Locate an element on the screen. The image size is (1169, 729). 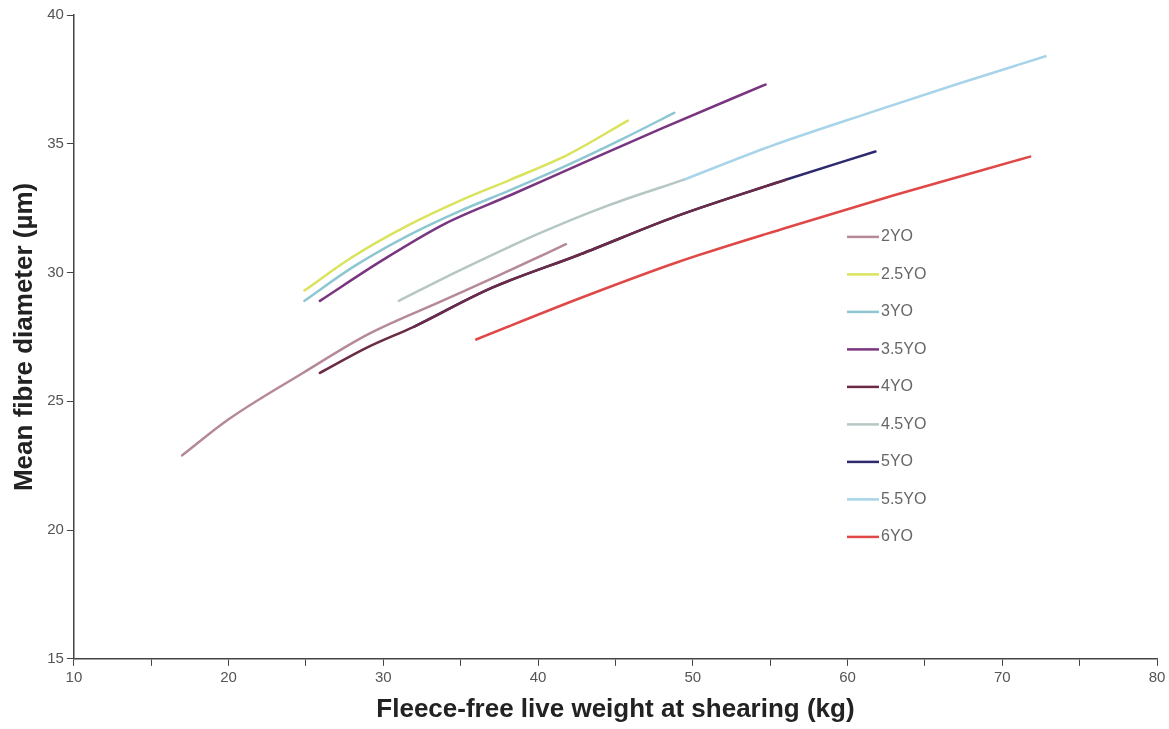
legend-label: 2.5YO is located at coordinates (904, 273).